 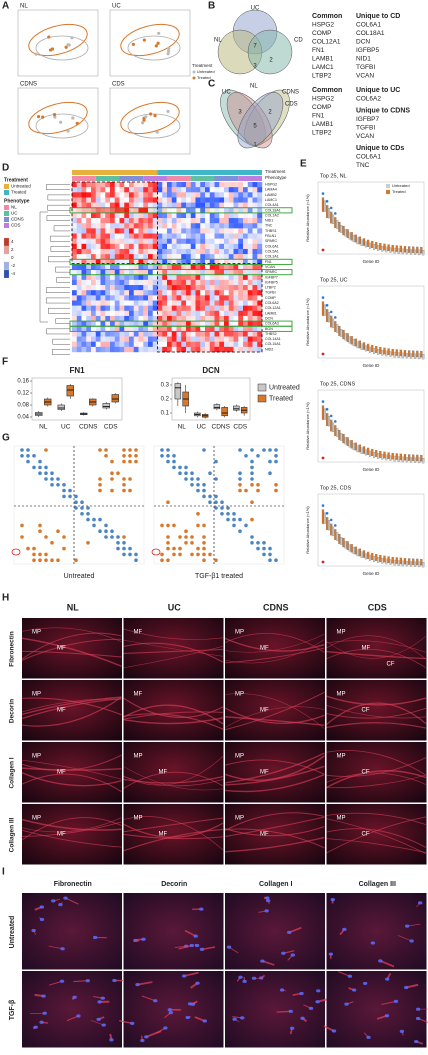 What do you see at coordinates (118, 85) in the screenshot?
I see `pca-title: CDS` at bounding box center [118, 85].